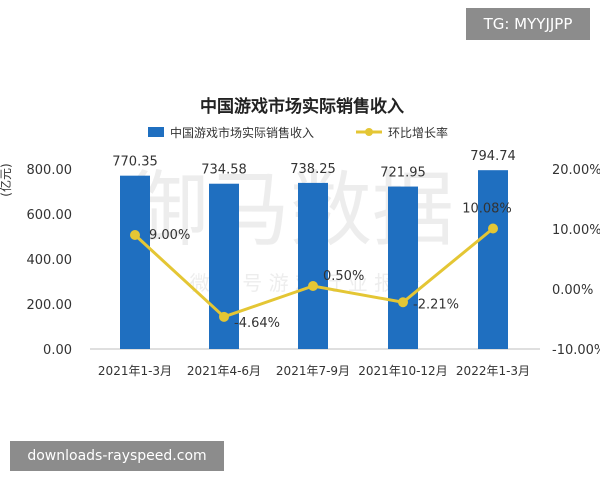  What do you see at coordinates (402, 371) in the screenshot?
I see `x-tick-label: 2021年10-12月` at bounding box center [402, 371].